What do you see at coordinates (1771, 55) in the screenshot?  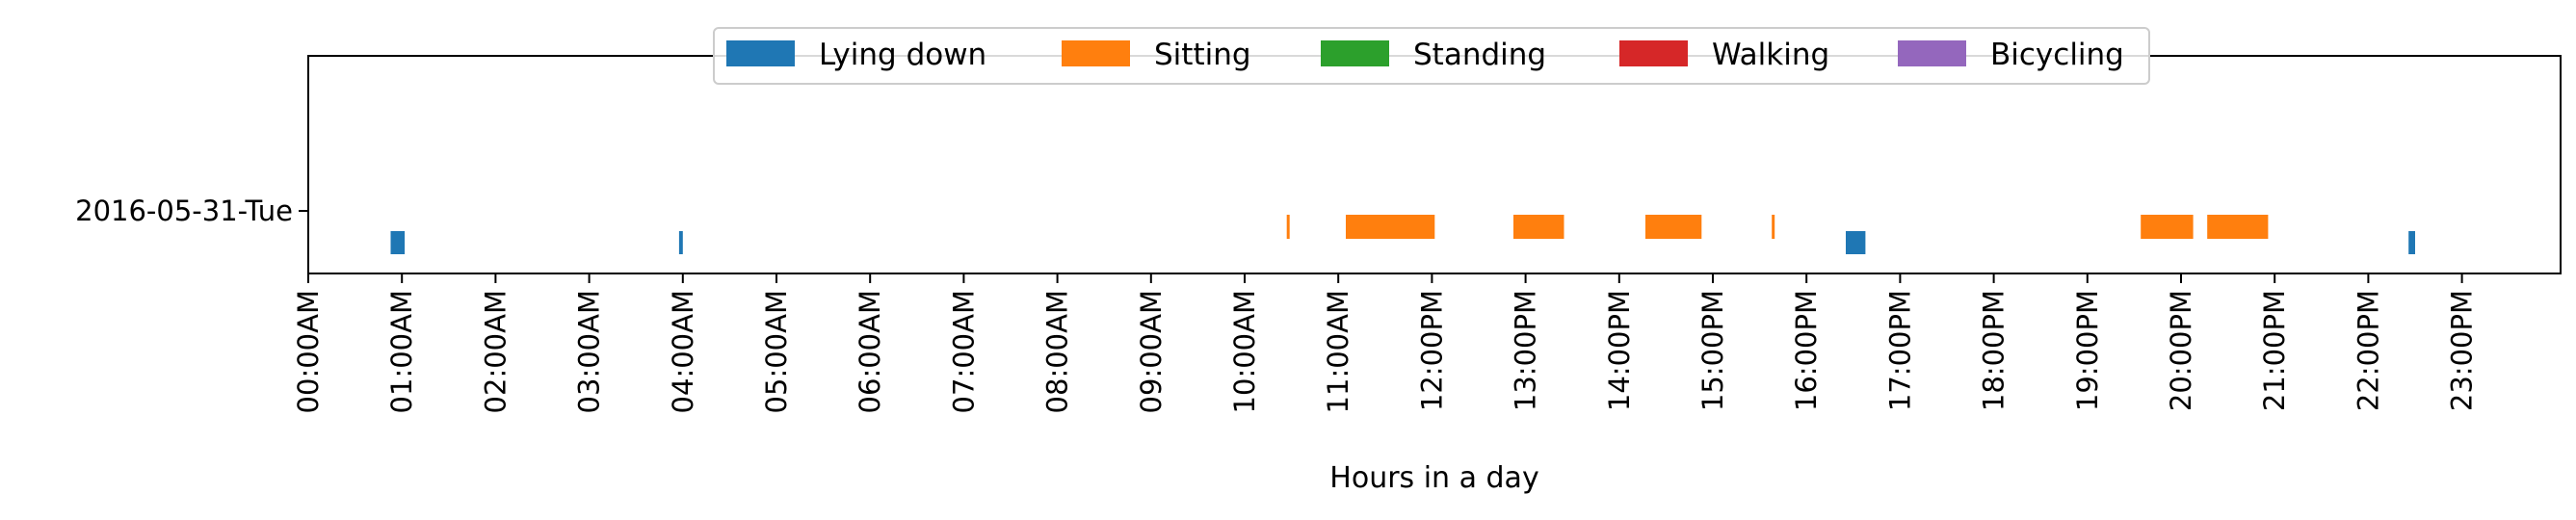 I see `legend-label: Walking` at bounding box center [1771, 55].